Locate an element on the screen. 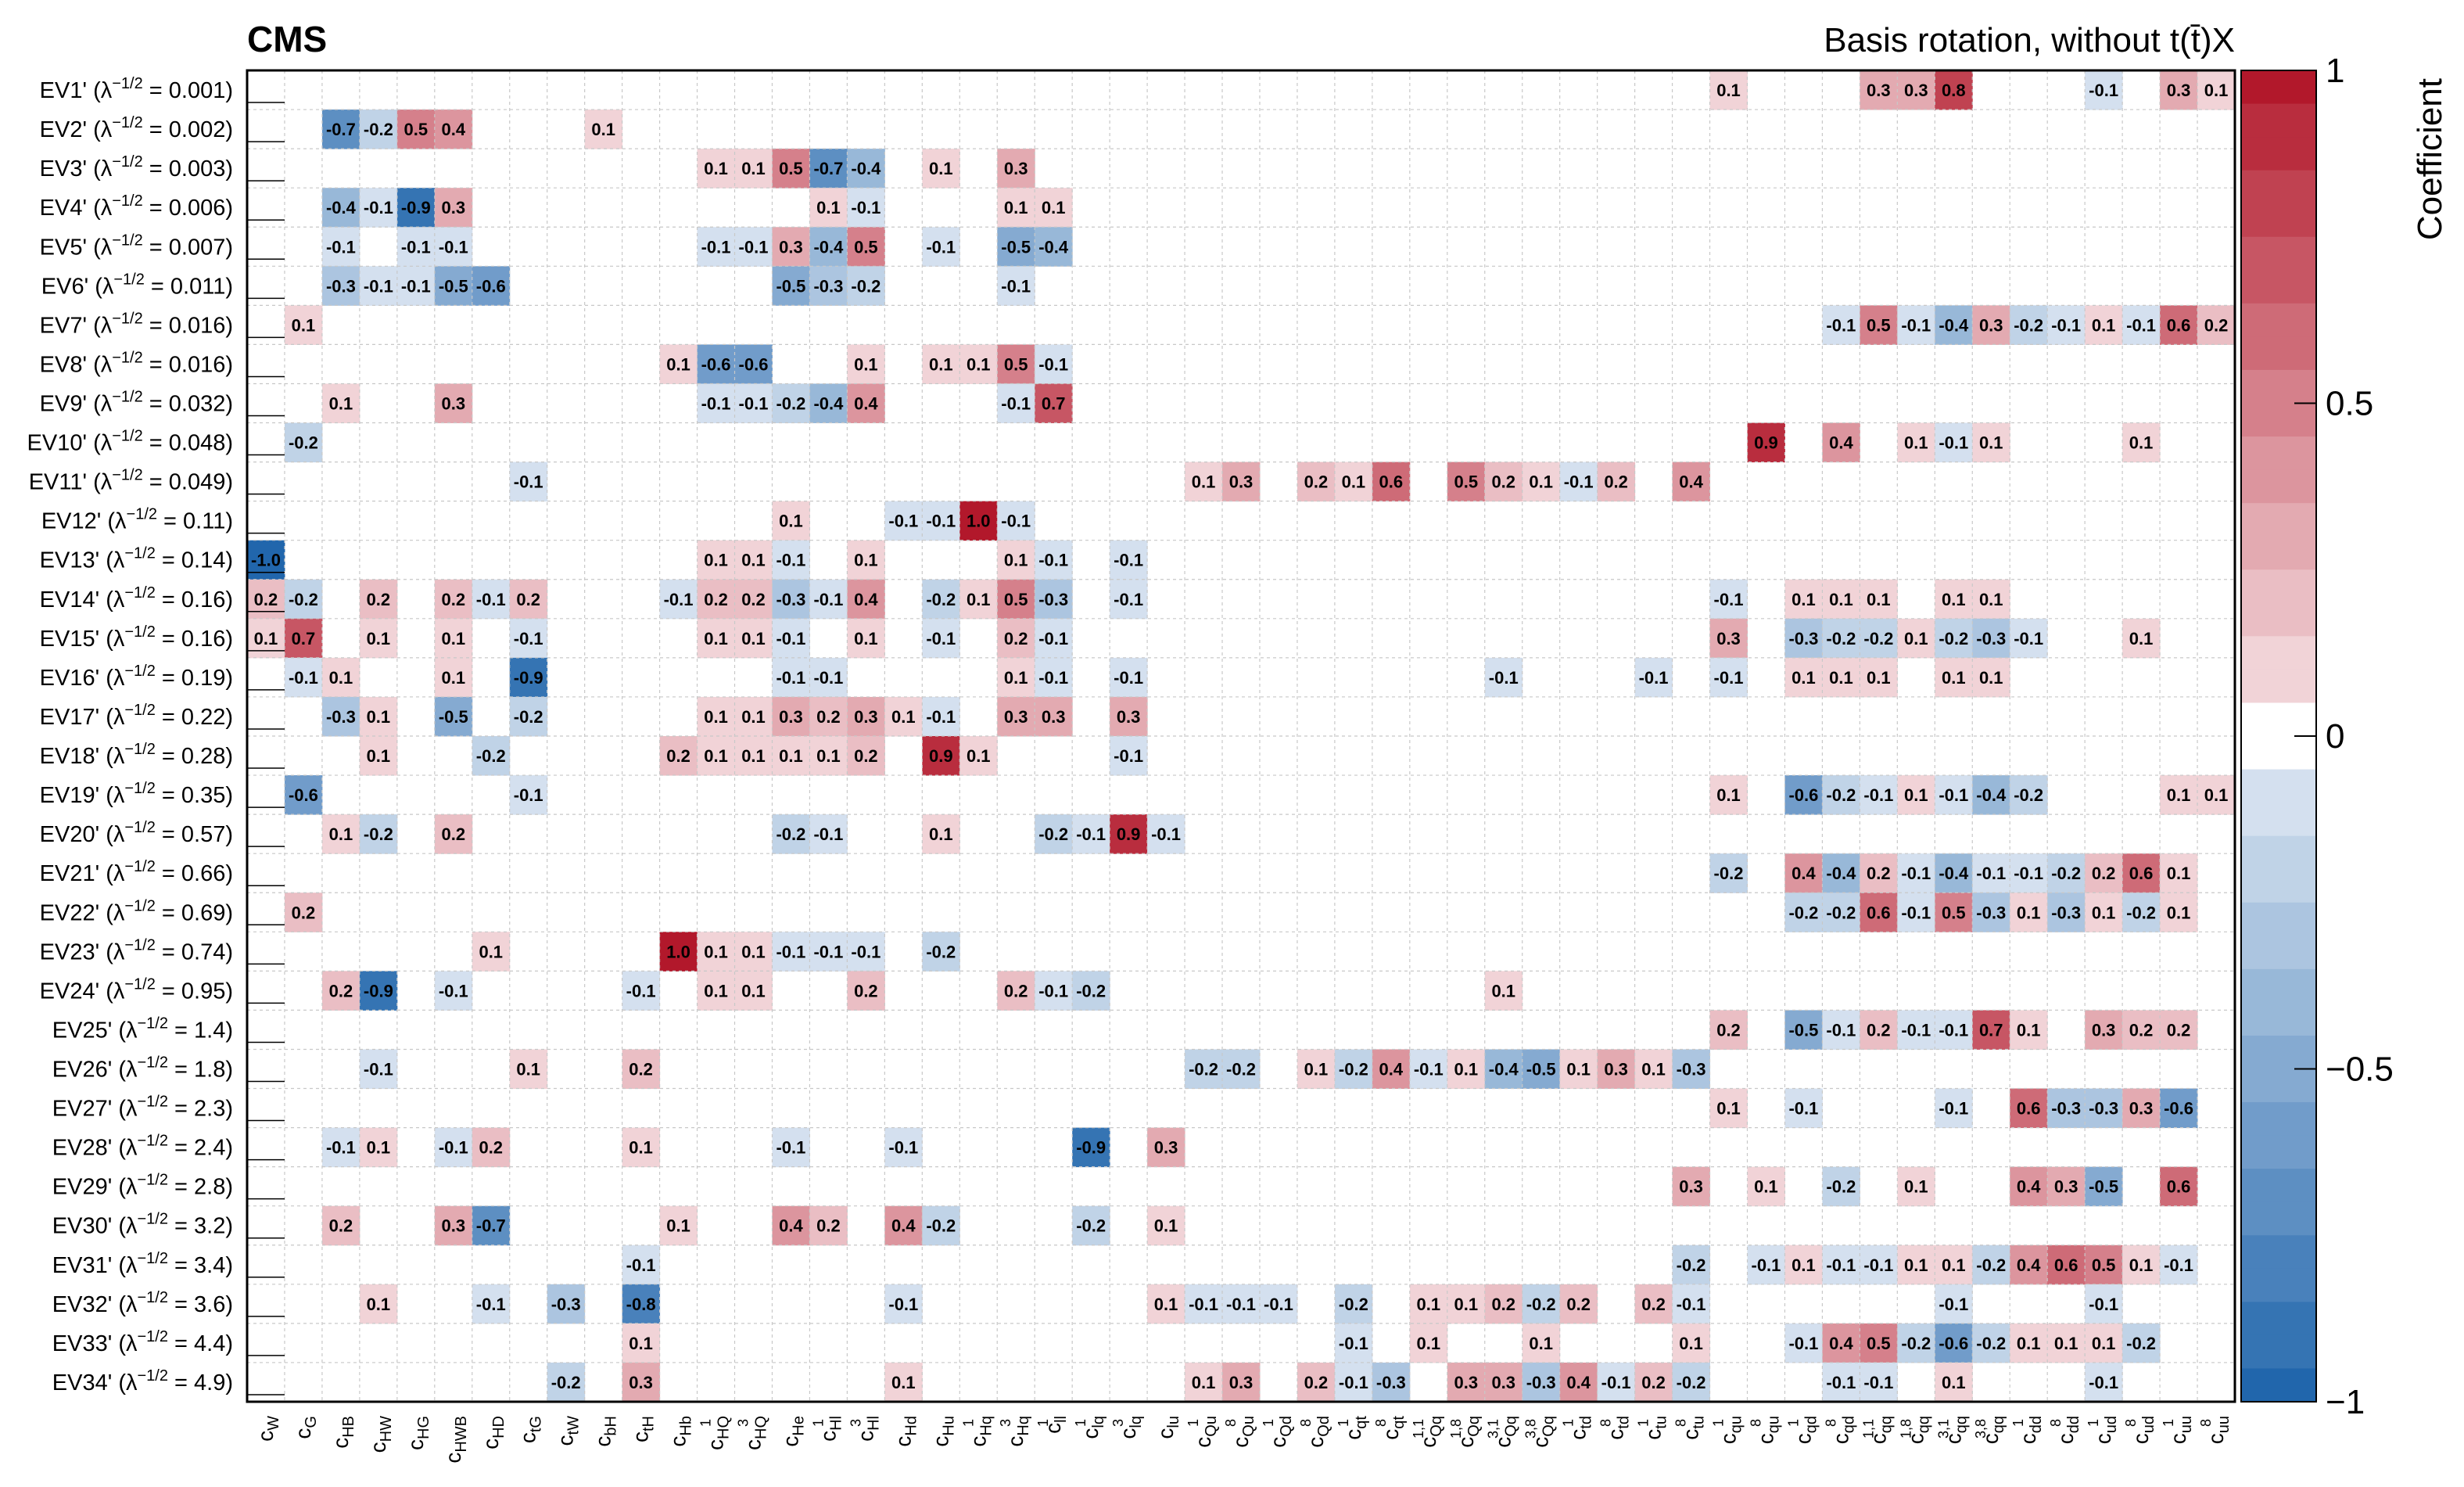 The height and width of the screenshot is (1487, 2464). column-label: cW is located at coordinates (267, 1429).